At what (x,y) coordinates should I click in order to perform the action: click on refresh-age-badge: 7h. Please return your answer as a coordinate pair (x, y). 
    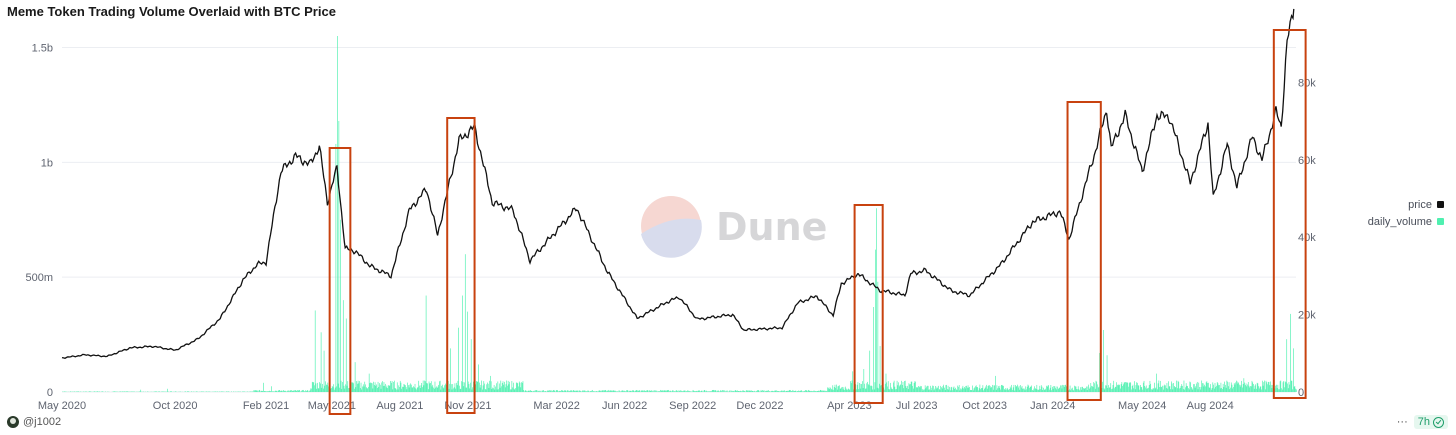
    Looking at the image, I should click on (1430, 422).